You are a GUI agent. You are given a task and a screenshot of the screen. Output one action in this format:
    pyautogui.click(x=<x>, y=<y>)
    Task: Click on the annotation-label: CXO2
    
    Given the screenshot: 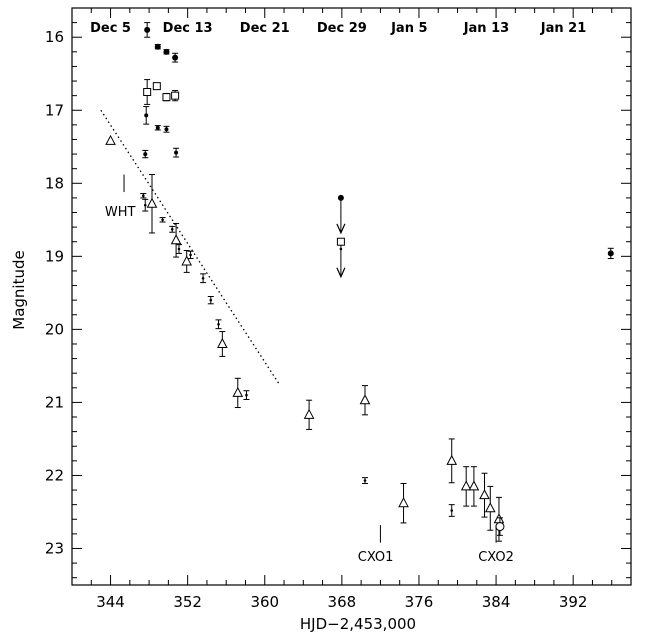 What is the action you would take?
    pyautogui.click(x=496, y=557)
    